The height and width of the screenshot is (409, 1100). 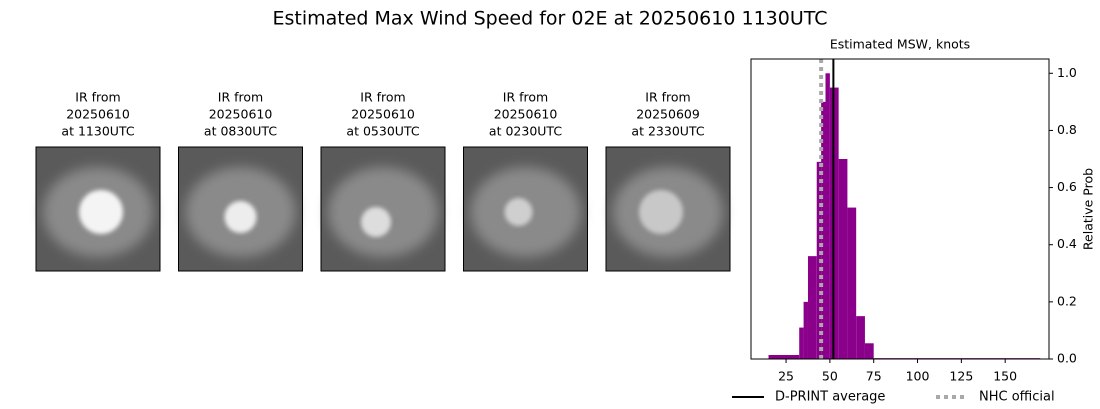 What do you see at coordinates (240, 131) in the screenshot?
I see `panel-label: at 0830UTC` at bounding box center [240, 131].